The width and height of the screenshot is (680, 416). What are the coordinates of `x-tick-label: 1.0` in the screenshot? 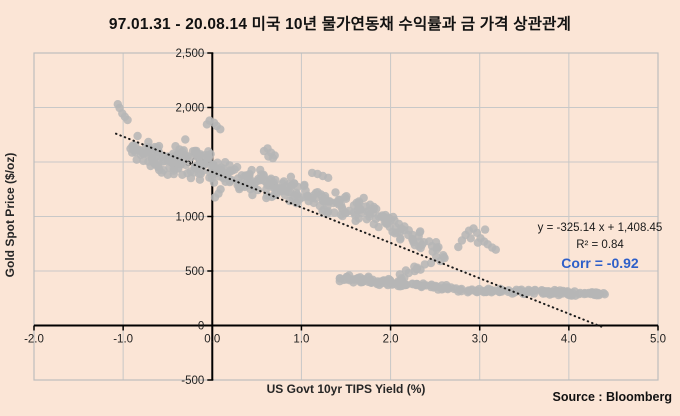 It's located at (301, 340).